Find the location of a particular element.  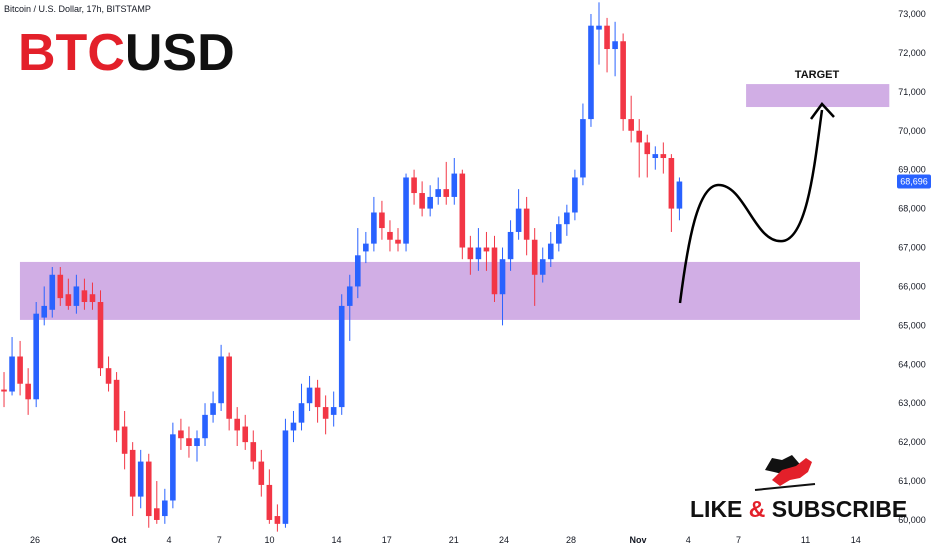

badge-part: LIKE is located at coordinates (716, 509).